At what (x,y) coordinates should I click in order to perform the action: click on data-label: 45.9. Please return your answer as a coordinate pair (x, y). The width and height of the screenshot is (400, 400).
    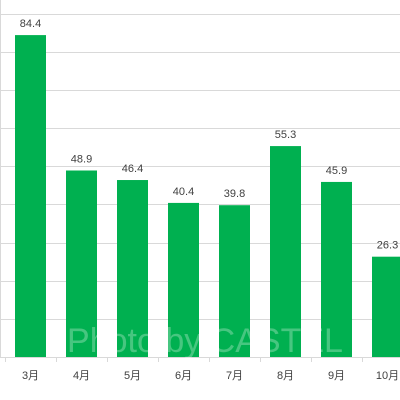
    Looking at the image, I should click on (336, 171).